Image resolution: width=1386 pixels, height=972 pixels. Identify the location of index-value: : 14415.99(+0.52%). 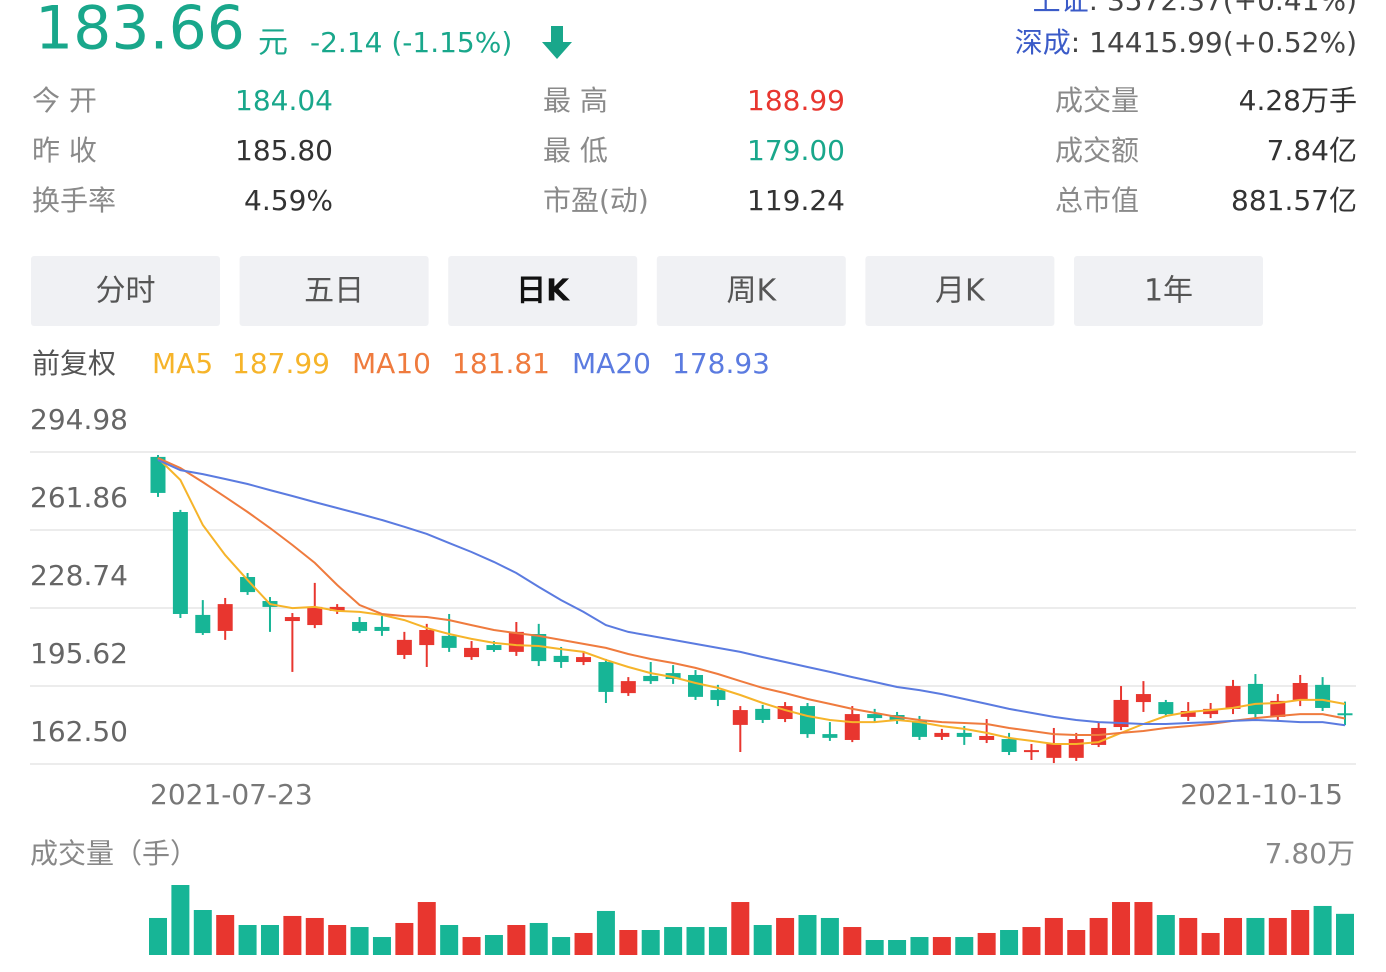
(1214, 42).